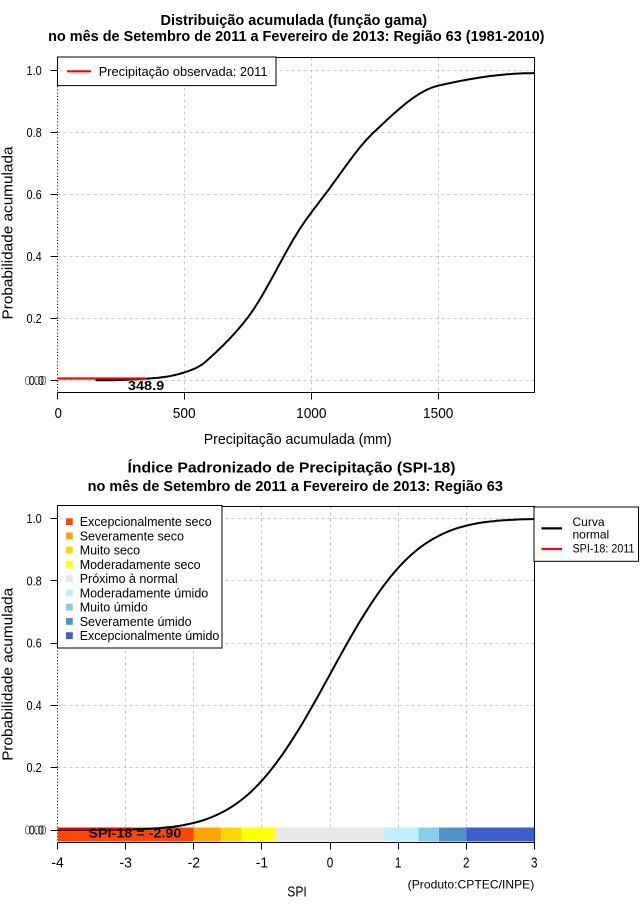 Image resolution: width=640 pixels, height=905 pixels. What do you see at coordinates (466, 863) in the screenshot?
I see `svg-text: 2` at bounding box center [466, 863].